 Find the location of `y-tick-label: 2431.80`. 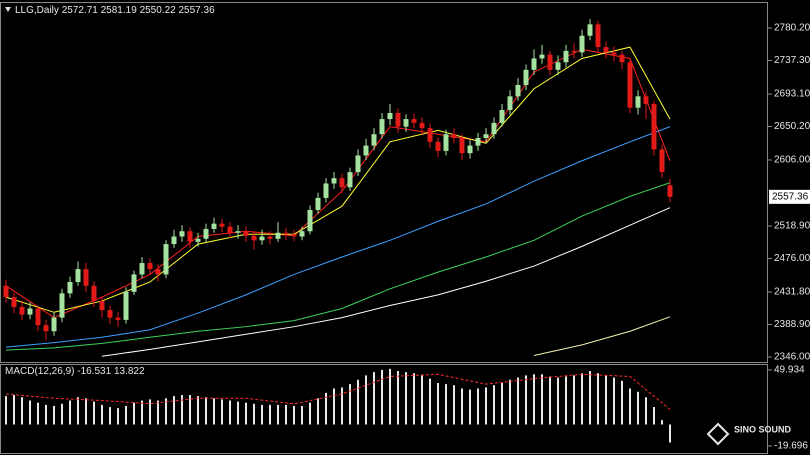

y-tick-label: 2431.80 is located at coordinates (792, 292).